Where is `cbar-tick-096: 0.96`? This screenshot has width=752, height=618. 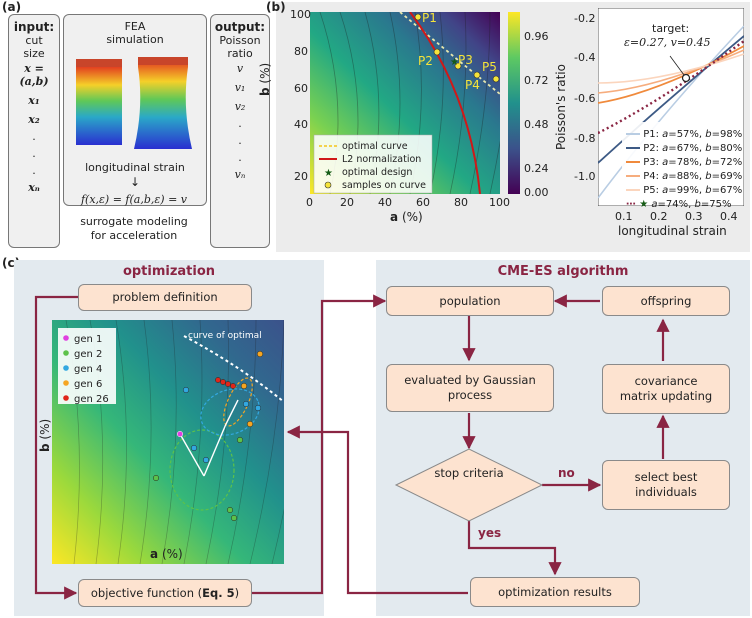
cbar-tick-096: 0.96 is located at coordinates (536, 36).